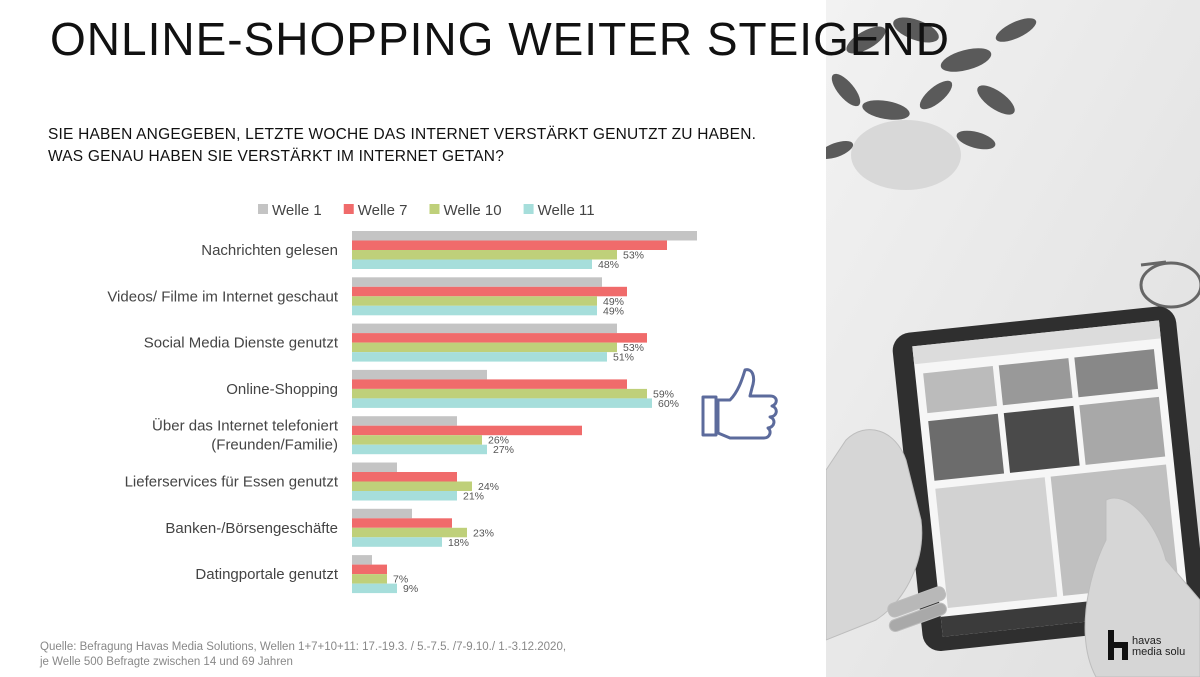 The image size is (1200, 677). What do you see at coordinates (473, 497) in the screenshot?
I see `bar-value-label: 21%` at bounding box center [473, 497].